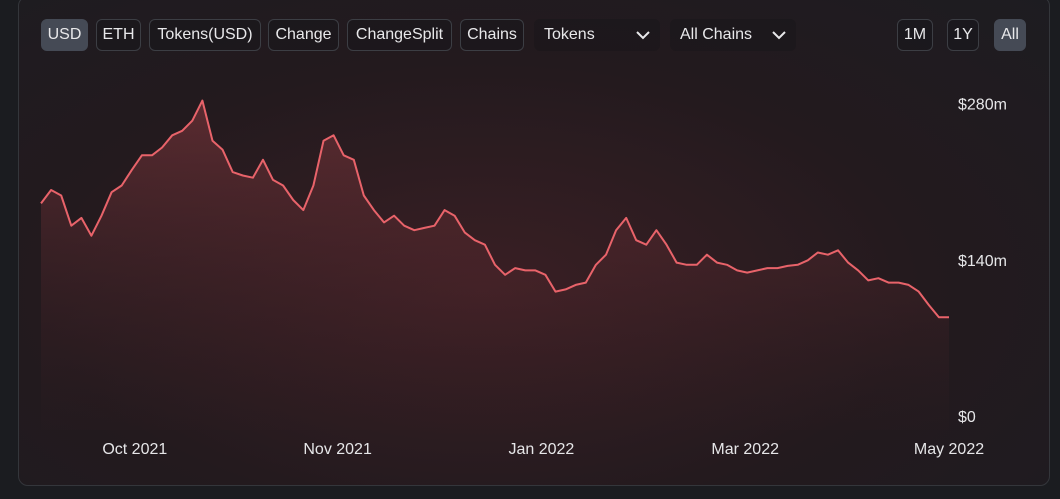 The width and height of the screenshot is (1060, 499). I want to click on range-button-label: 1Y, so click(963, 34).